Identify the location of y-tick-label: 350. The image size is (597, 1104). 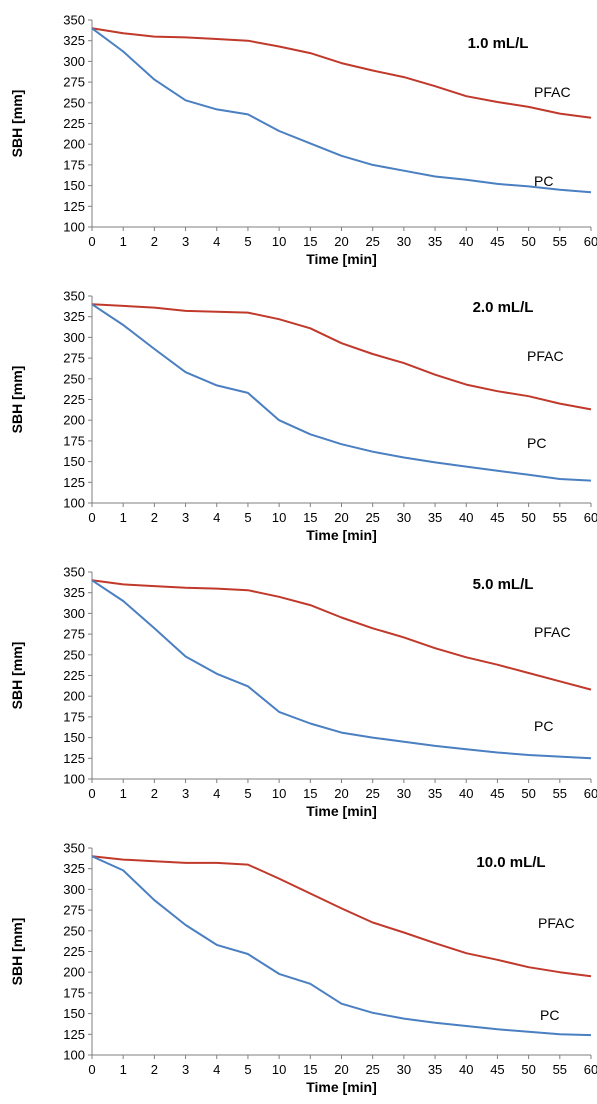
(74, 848).